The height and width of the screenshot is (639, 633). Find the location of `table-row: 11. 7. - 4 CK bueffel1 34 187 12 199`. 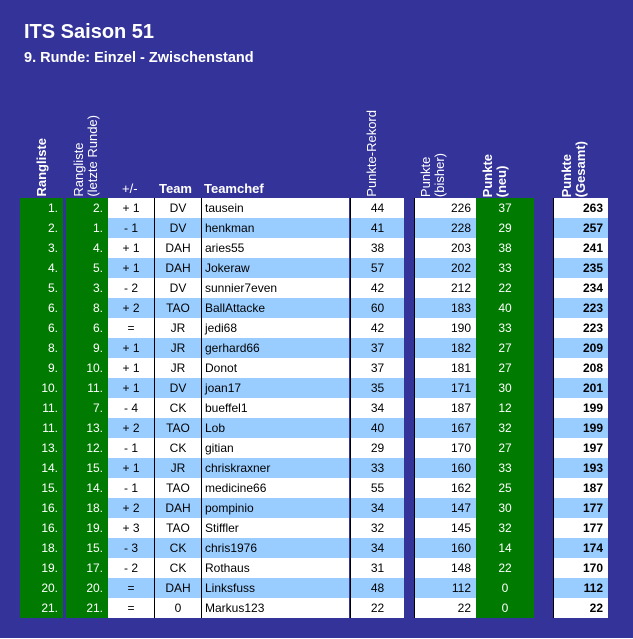

table-row: 11. 7. - 4 CK bueffel1 34 187 12 199 is located at coordinates (316, 408).